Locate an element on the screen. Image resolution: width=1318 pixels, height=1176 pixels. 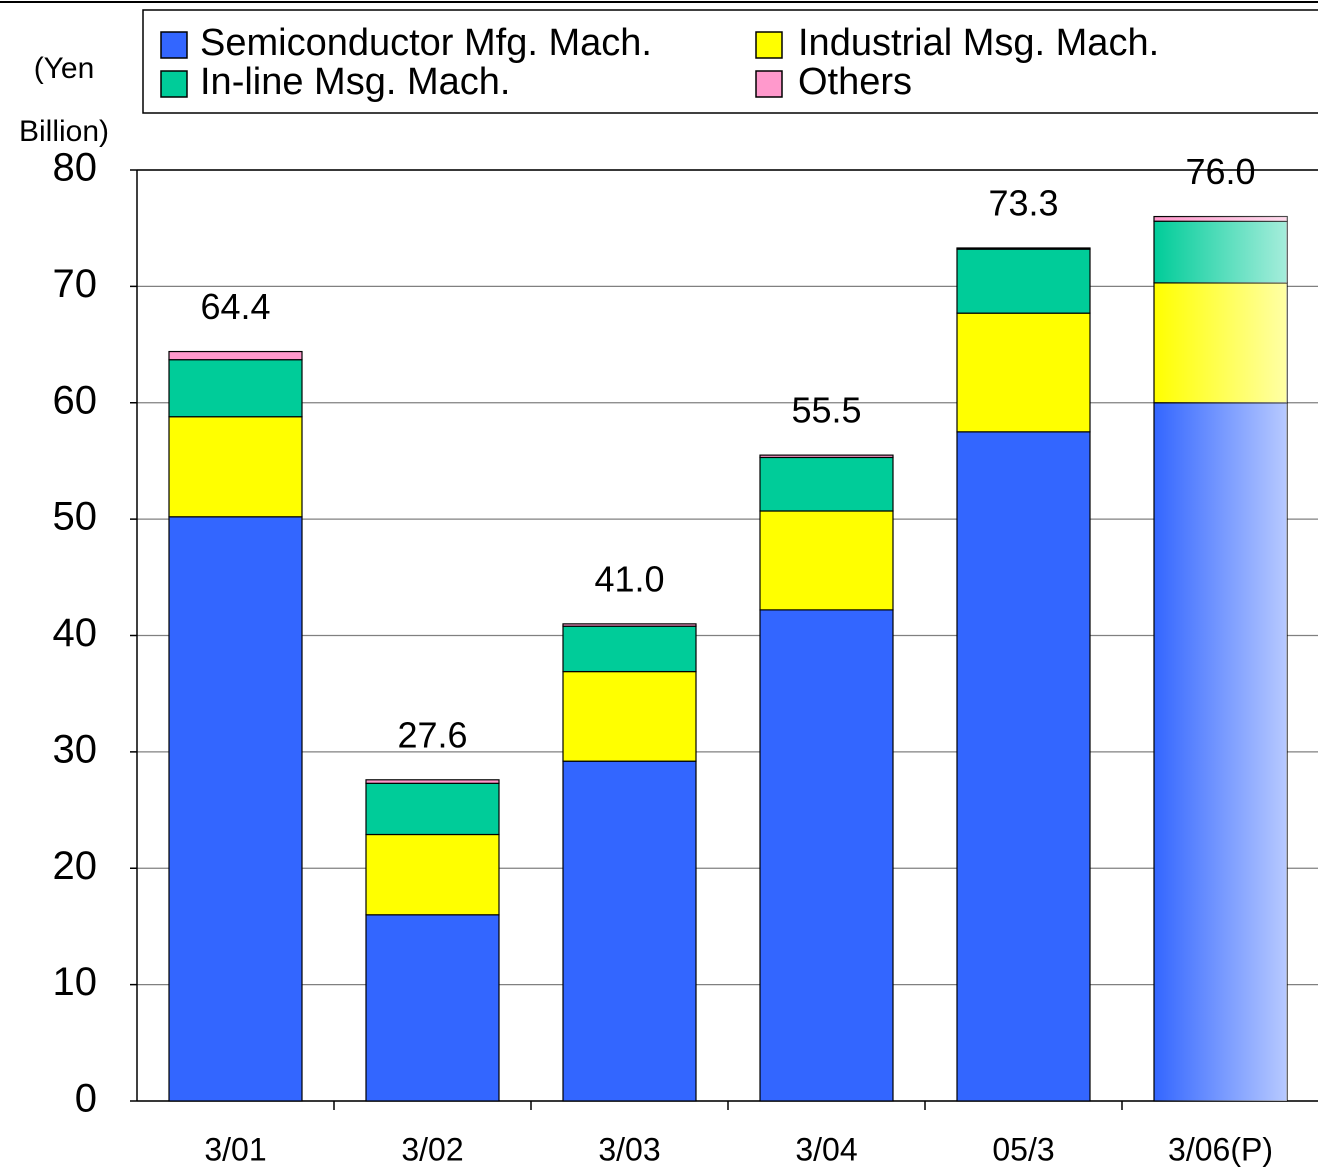
legend-label: Others is located at coordinates (855, 82).